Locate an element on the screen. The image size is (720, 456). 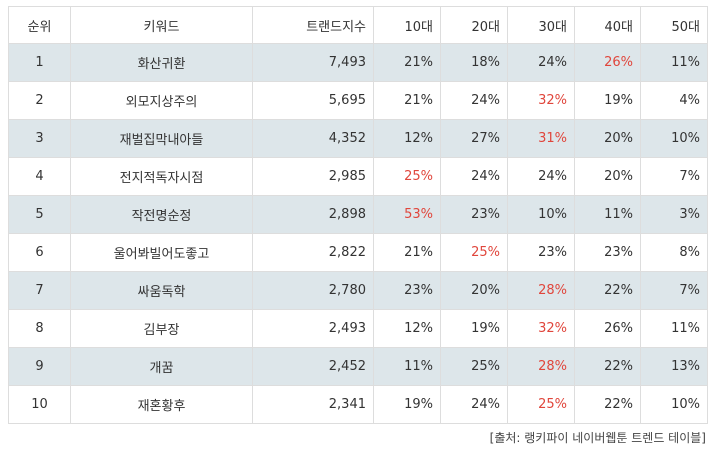
header-rank: 순위 is located at coordinates (39, 25).